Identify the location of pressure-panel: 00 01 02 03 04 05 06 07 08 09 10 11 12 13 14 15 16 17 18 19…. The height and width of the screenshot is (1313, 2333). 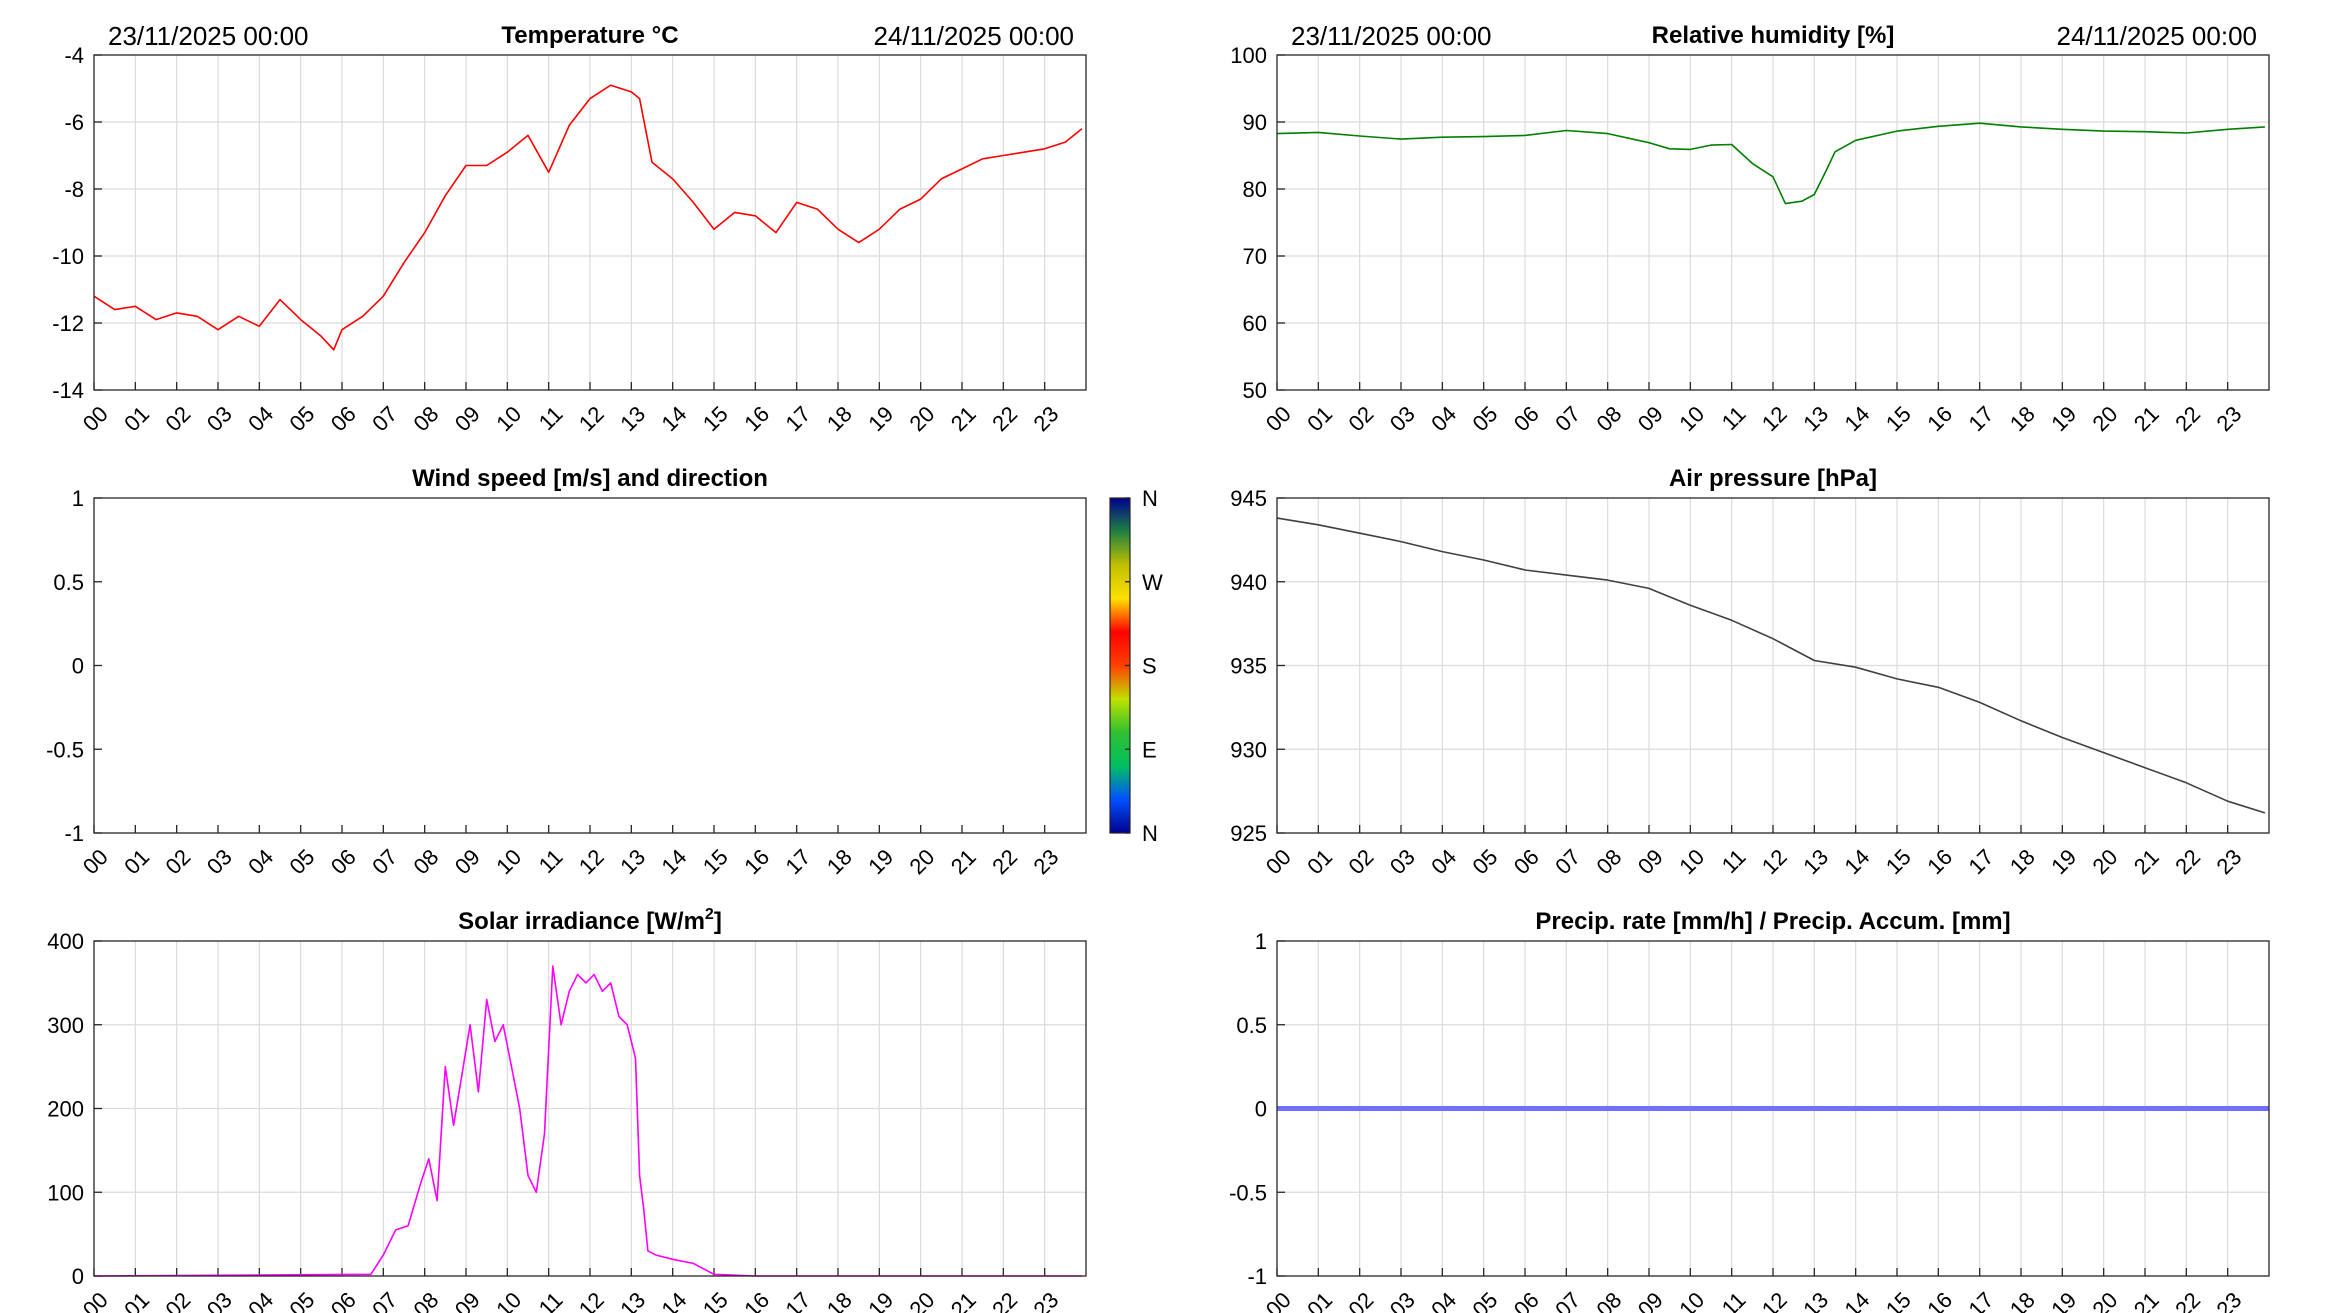
(1750, 672).